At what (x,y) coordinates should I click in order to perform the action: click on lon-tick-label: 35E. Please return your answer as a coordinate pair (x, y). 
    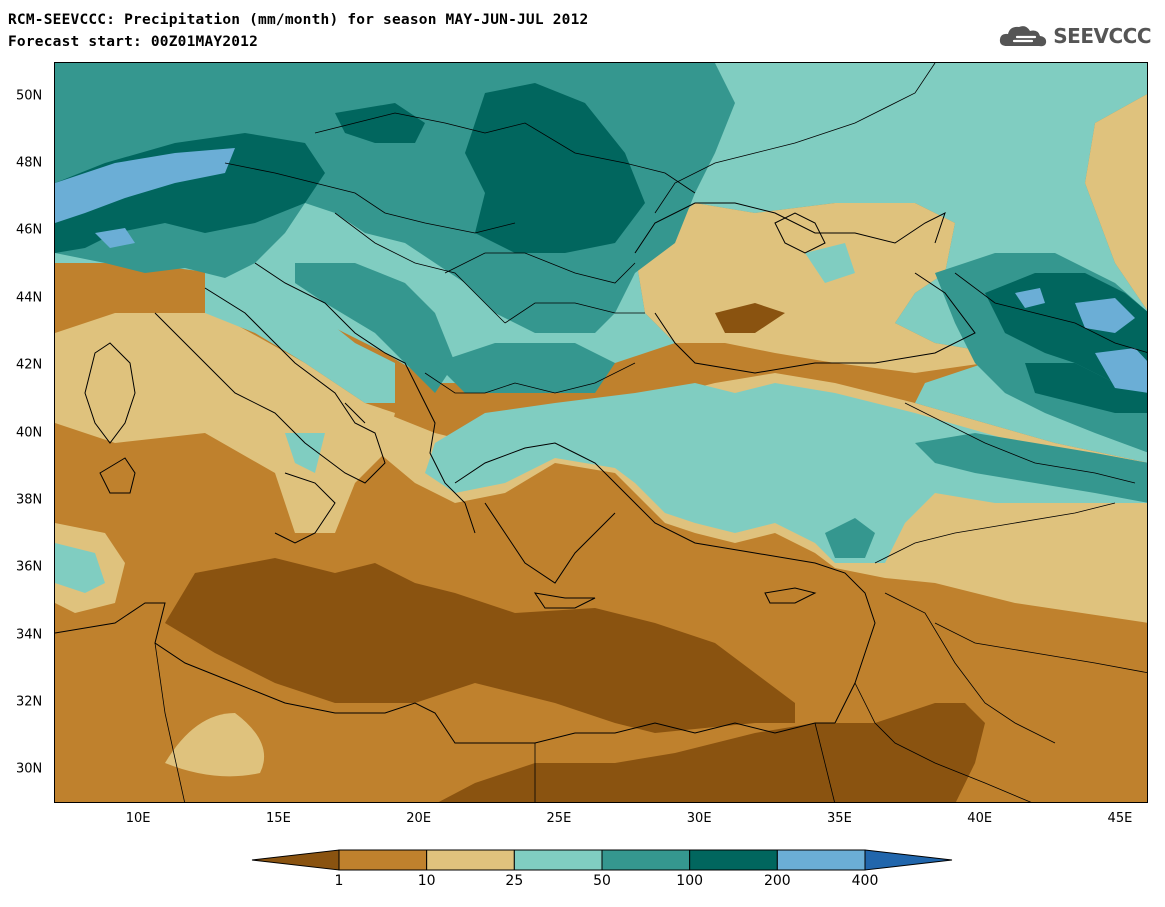
    Looking at the image, I should click on (839, 818).